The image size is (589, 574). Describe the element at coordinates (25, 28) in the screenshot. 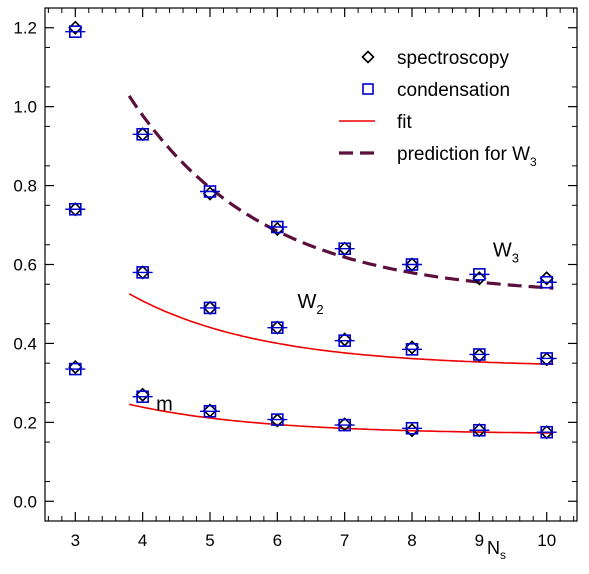

I see `y-tick-label: 1.2` at that location.